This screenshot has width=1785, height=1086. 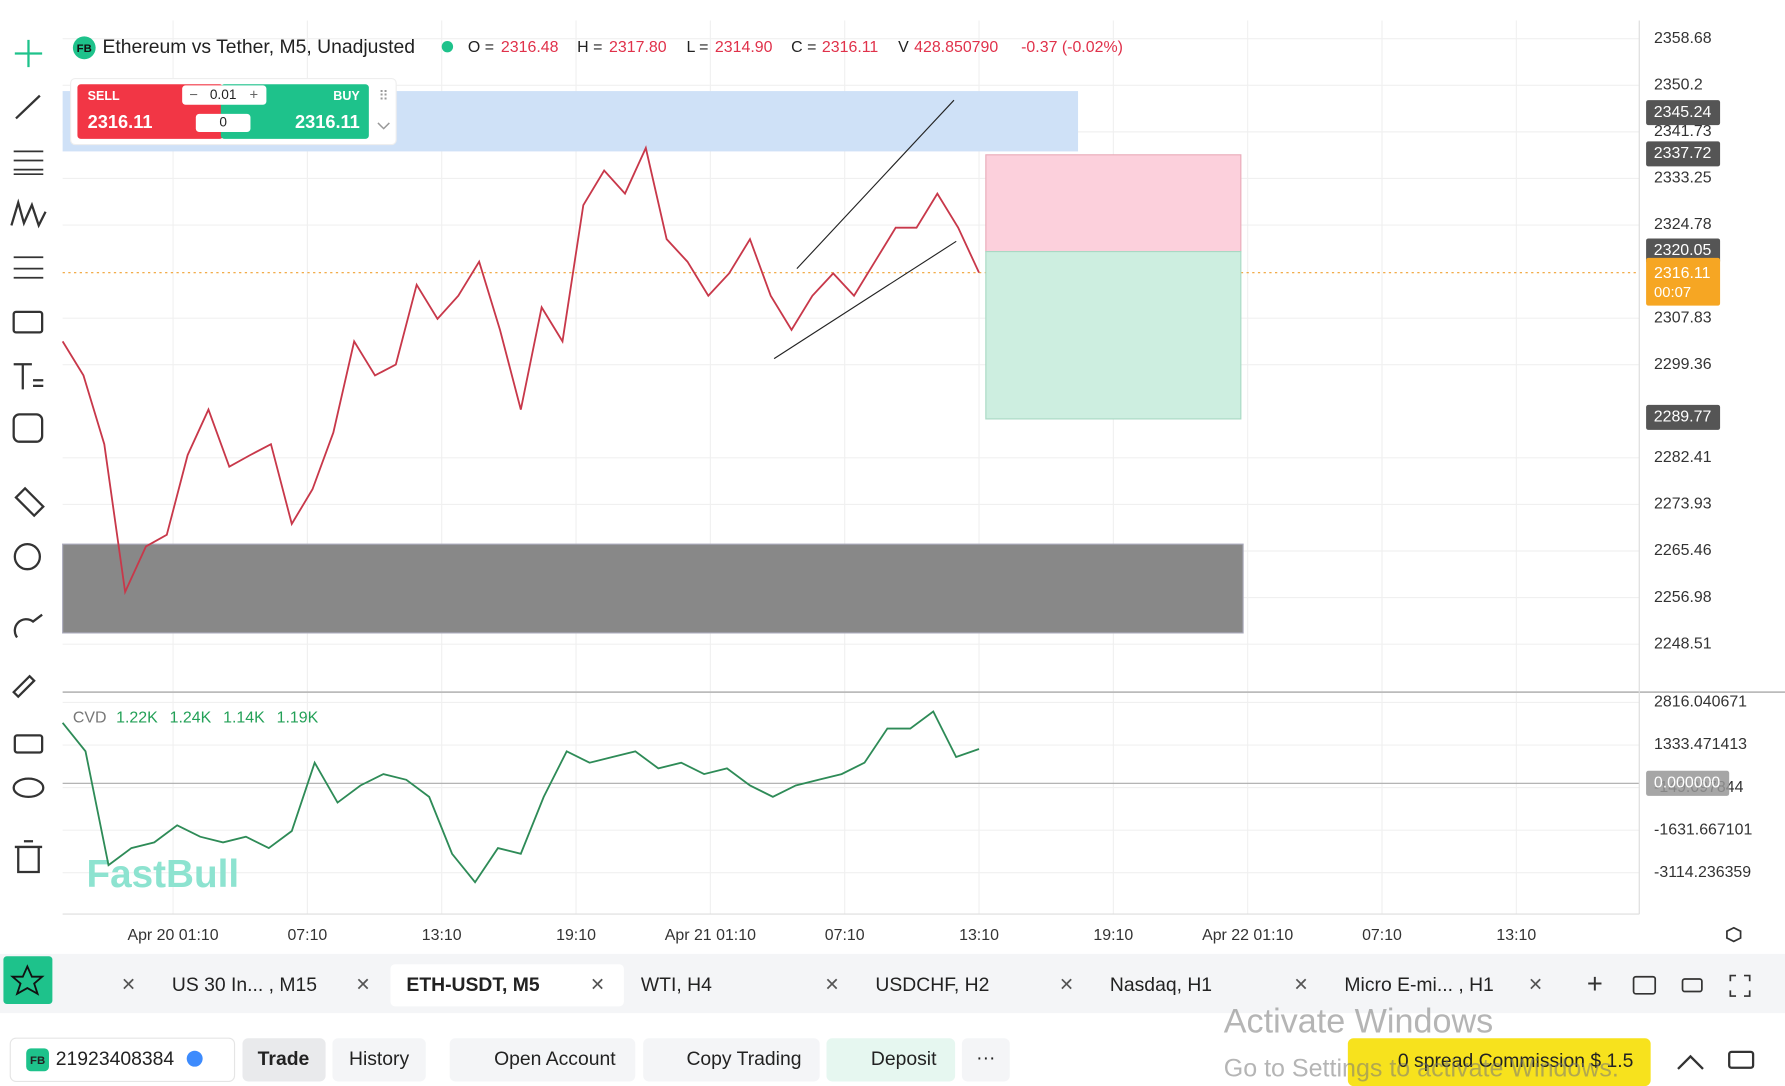 I want to click on open-account-button, so click(x=542, y=1060).